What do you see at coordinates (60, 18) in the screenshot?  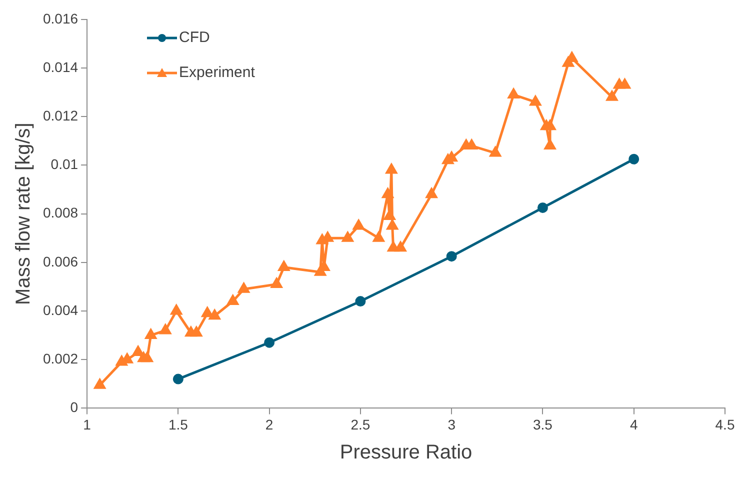 I see `y-tick-label: 0.016` at bounding box center [60, 18].